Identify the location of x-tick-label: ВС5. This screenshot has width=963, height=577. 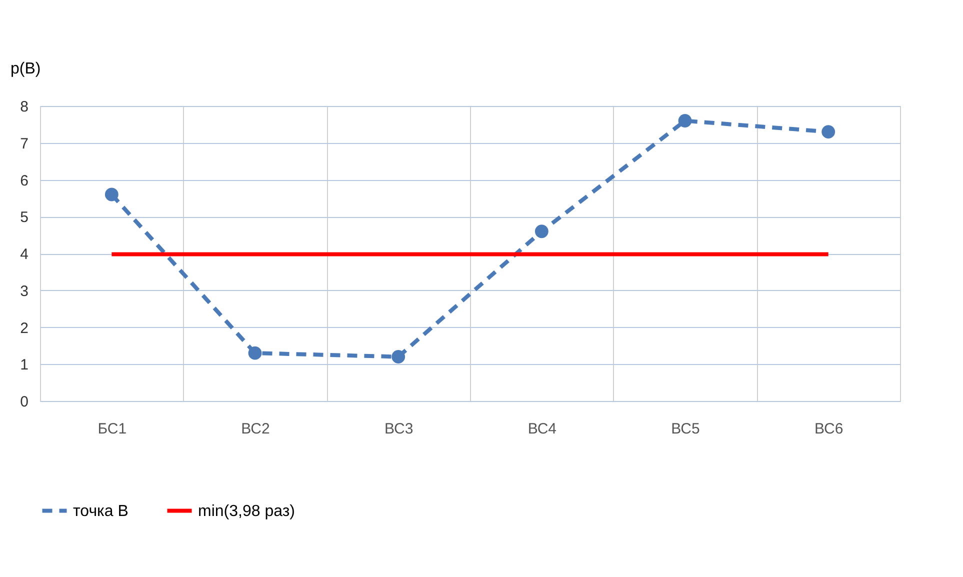
(685, 429).